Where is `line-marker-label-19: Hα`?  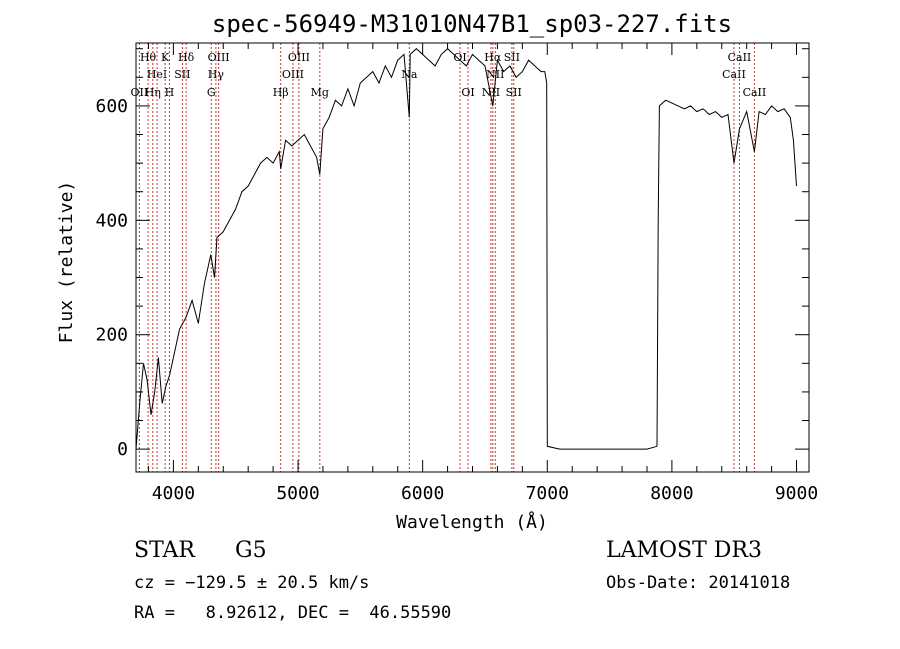
line-marker-label-19: Hα is located at coordinates (493, 57).